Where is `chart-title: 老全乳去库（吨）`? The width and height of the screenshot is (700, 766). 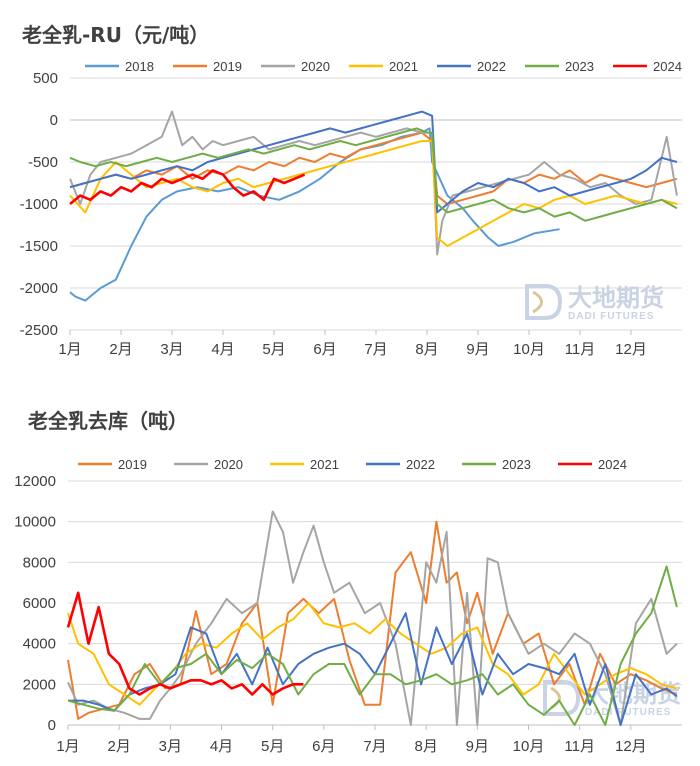
chart-title: 老全乳去库（吨） is located at coordinates (108, 421).